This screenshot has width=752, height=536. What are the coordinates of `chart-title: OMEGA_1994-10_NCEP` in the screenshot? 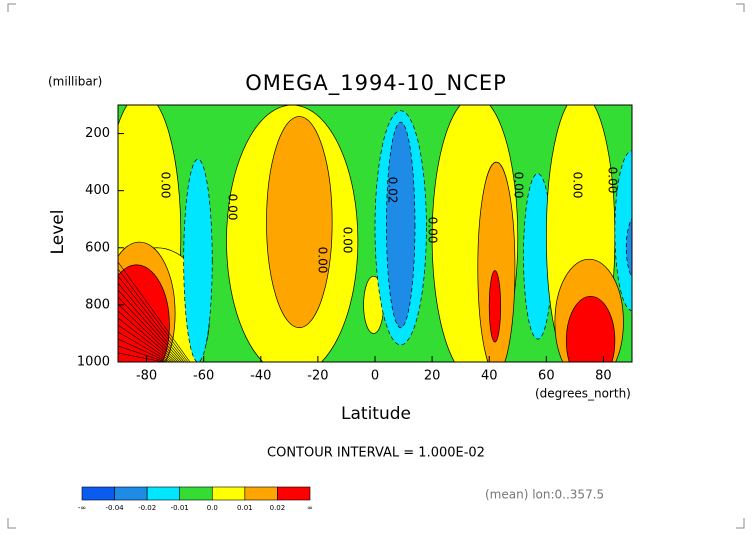 It's located at (376, 83).